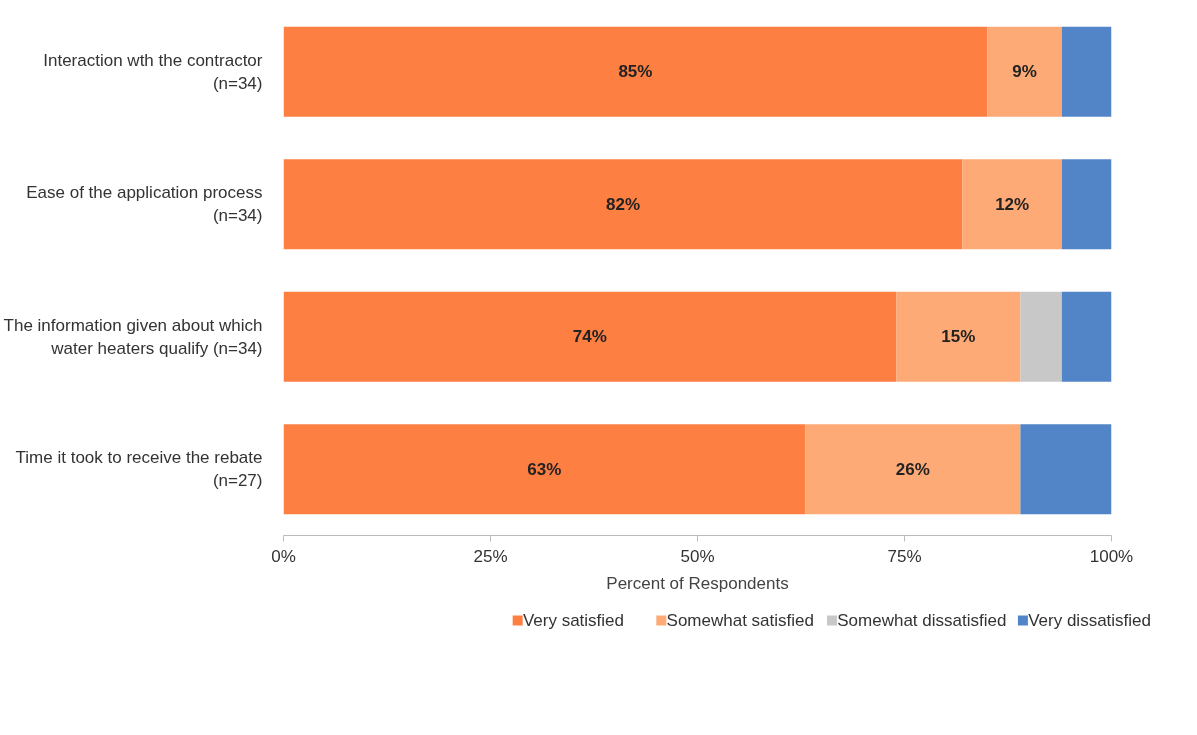 This screenshot has width=1197, height=735. I want to click on data-label: 85%, so click(635, 72).